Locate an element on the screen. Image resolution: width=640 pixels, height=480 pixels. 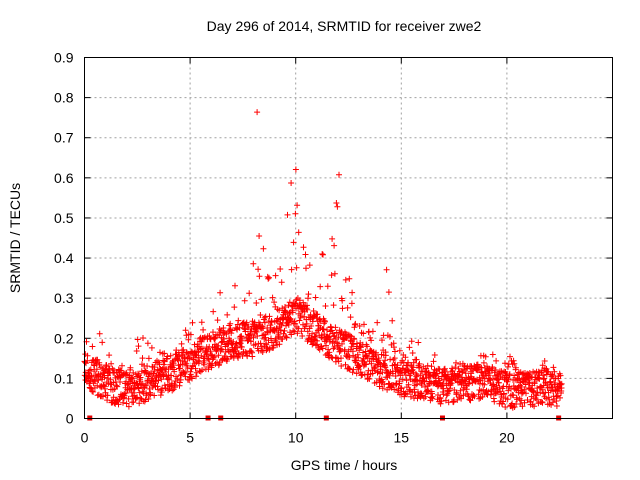
y-tick-label: 0 is located at coordinates (70, 419).